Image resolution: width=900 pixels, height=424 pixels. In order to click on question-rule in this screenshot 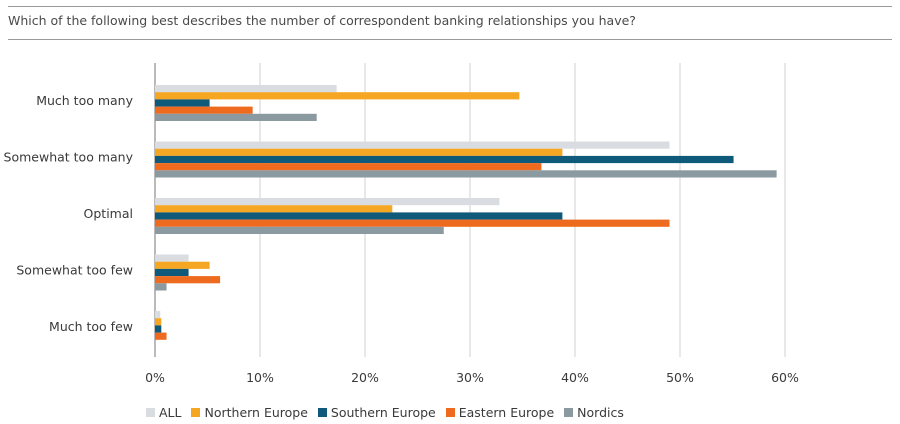, I will do `click(450, 39)`.